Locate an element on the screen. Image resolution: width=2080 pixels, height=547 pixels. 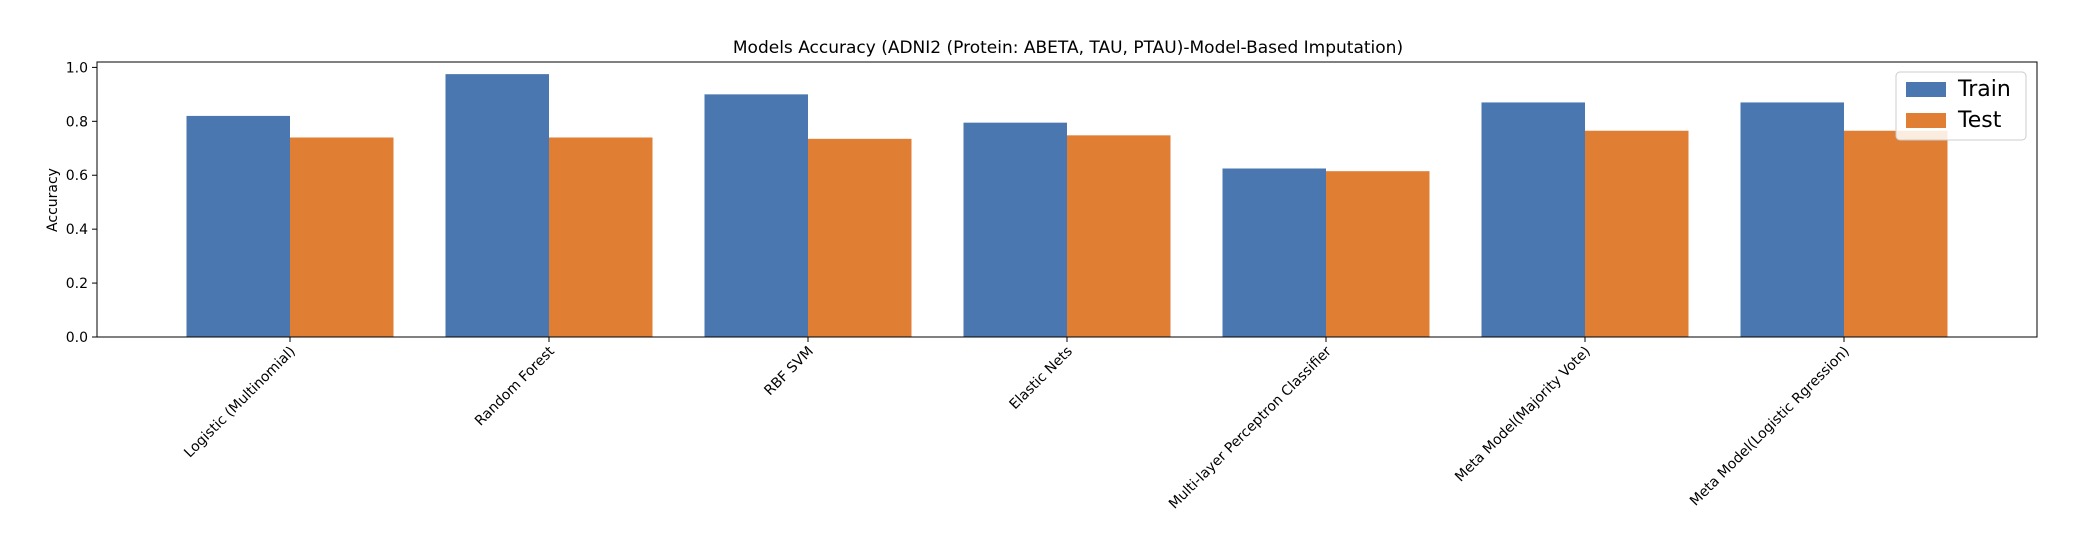
legend-swatch-train is located at coordinates (1926, 89).